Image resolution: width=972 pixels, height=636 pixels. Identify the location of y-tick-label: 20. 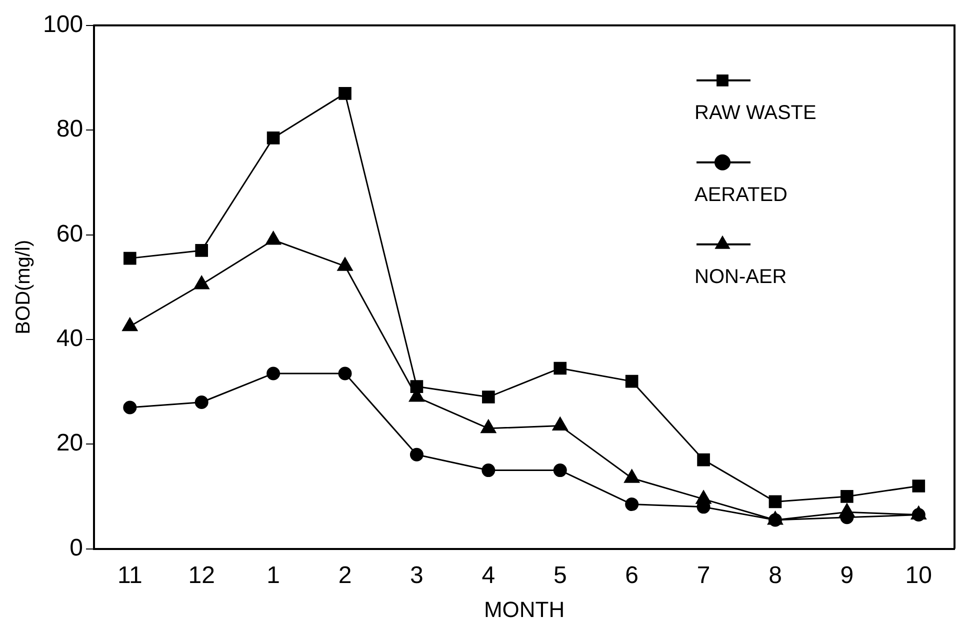
(70, 443).